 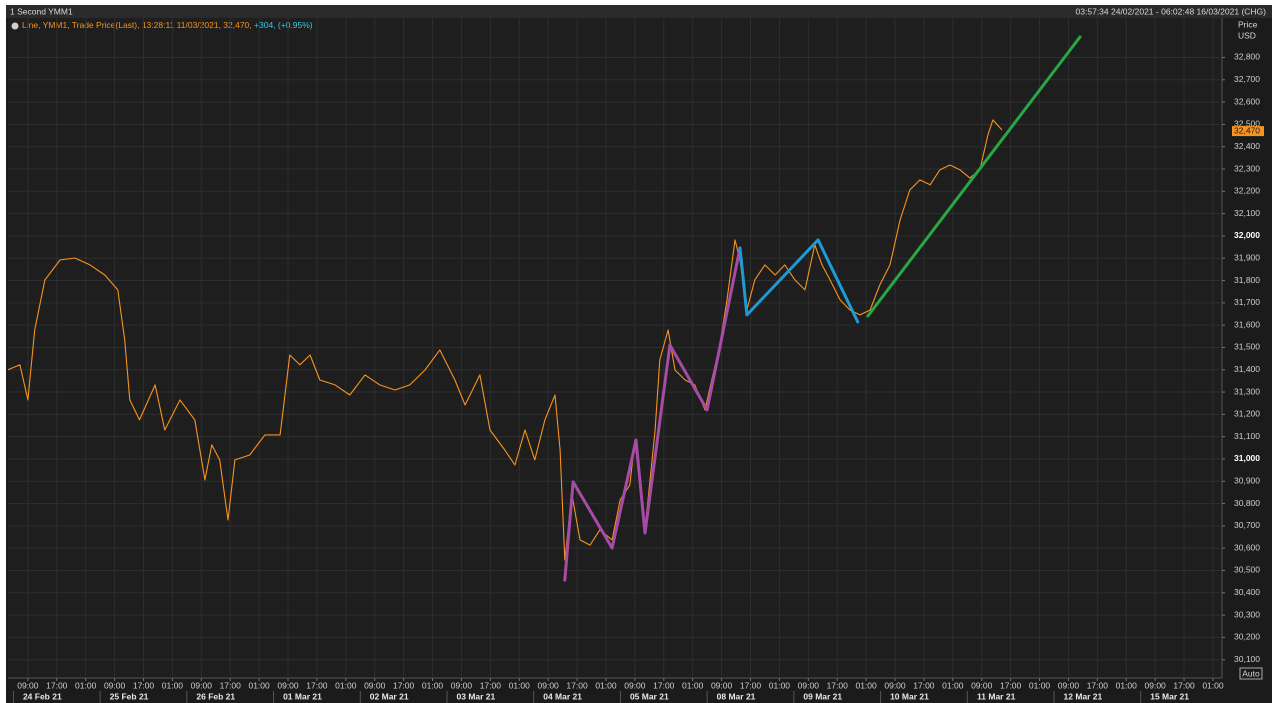 I want to click on date-label: 10 Mar 21, so click(x=909, y=696).